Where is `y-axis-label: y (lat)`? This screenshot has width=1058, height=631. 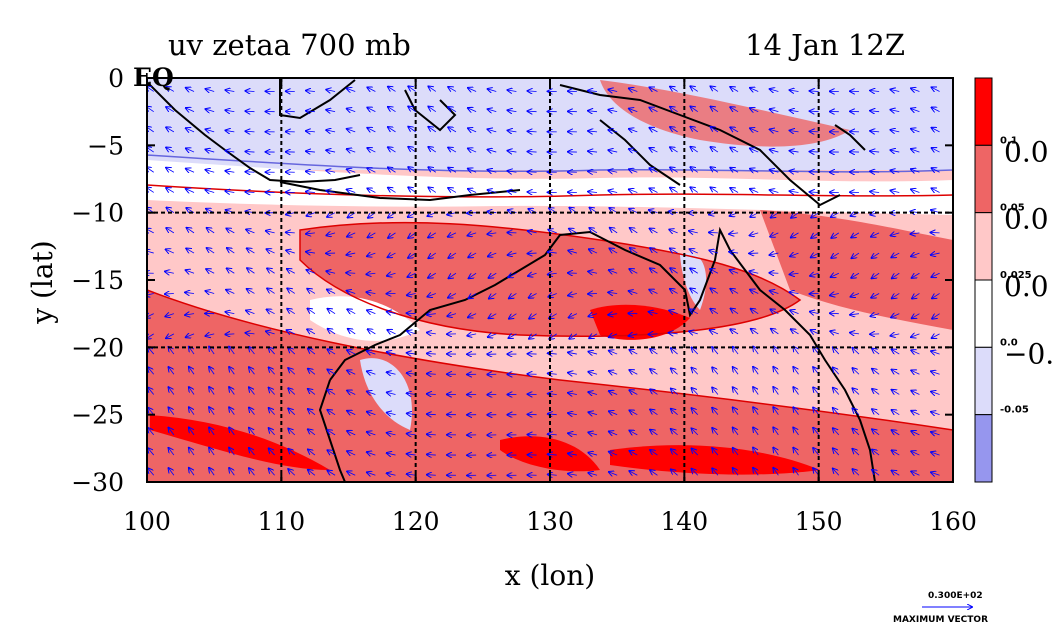
y-axis-label: y (lat) is located at coordinates (42, 282).